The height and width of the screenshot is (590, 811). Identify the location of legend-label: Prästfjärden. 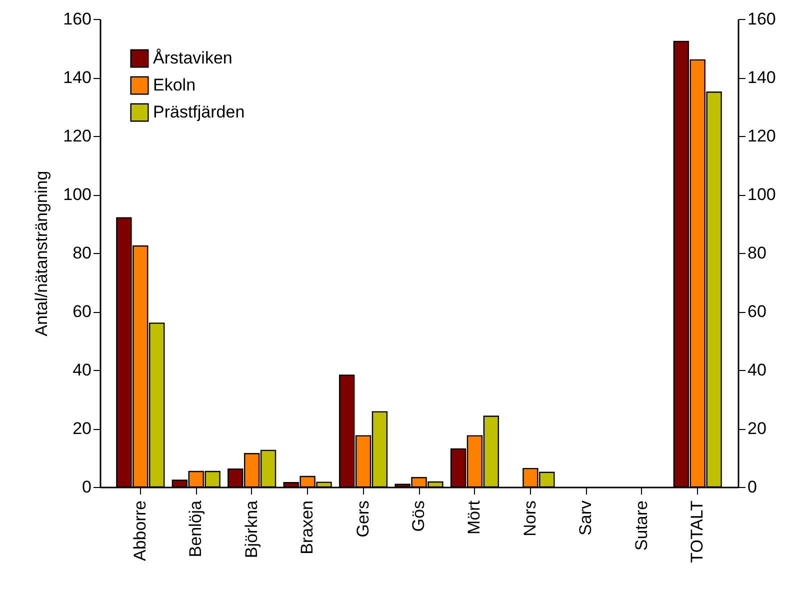
(199, 112).